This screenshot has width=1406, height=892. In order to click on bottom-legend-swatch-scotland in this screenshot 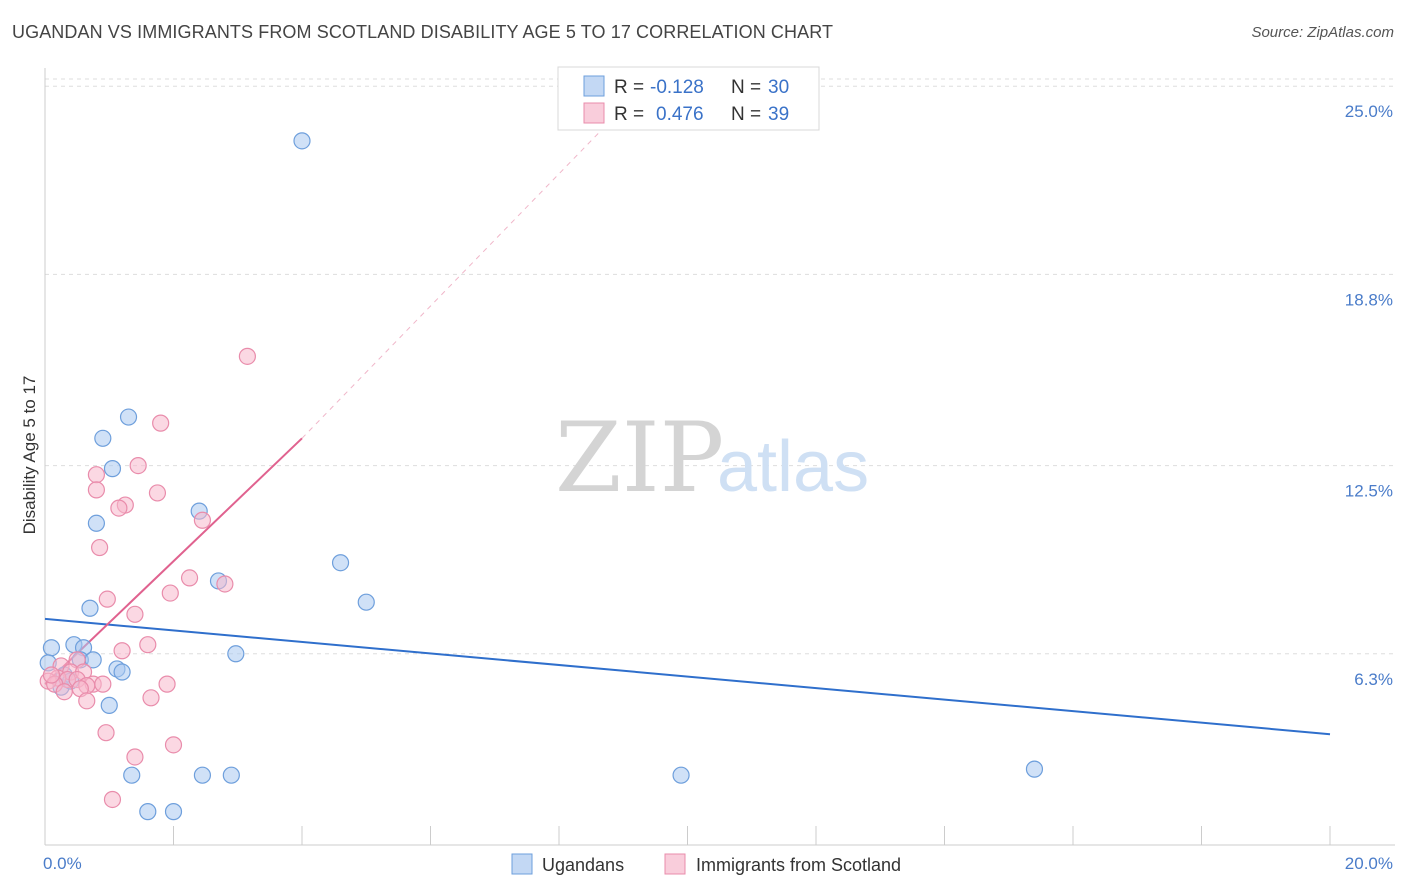, I will do `click(675, 864)`.